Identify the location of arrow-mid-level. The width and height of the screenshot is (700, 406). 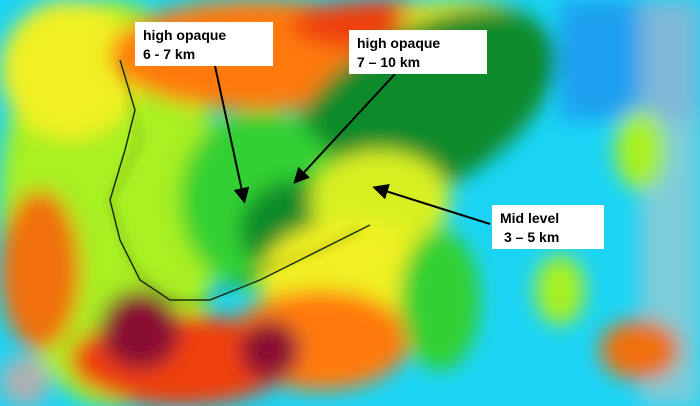
(431, 204).